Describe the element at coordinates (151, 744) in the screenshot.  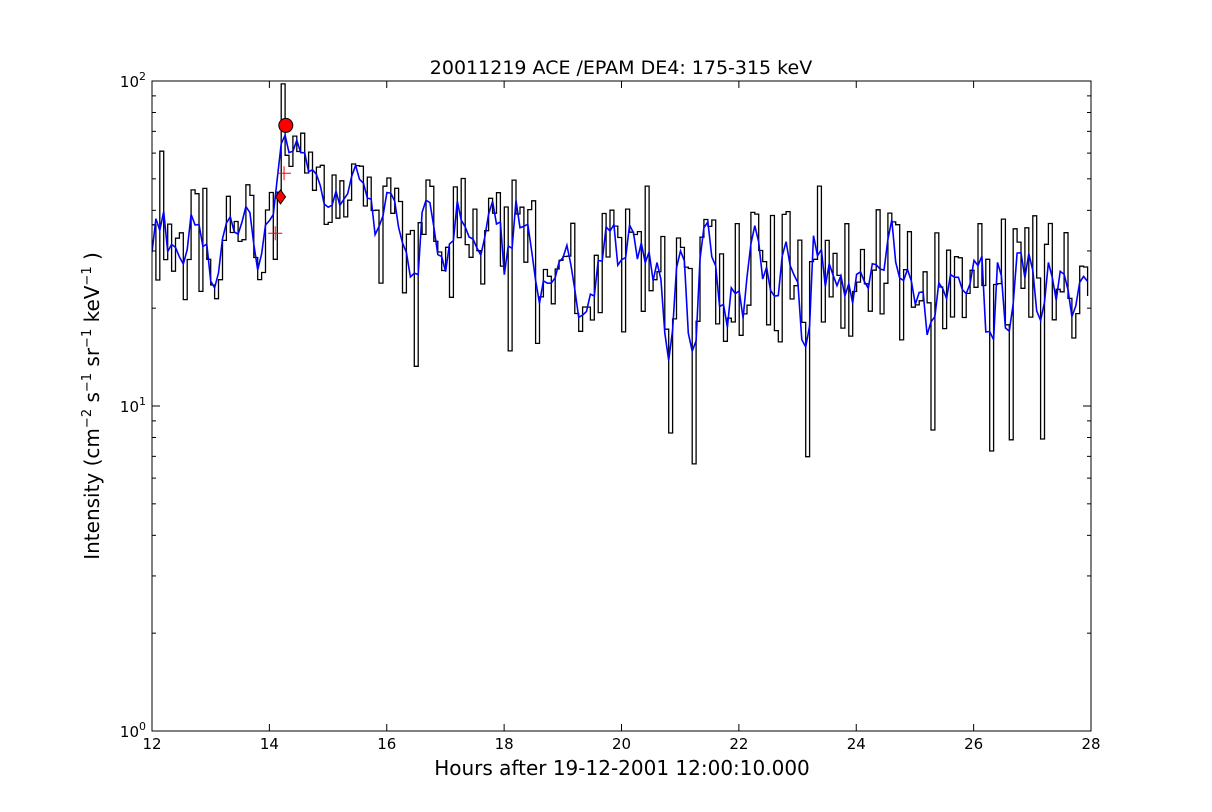
I see `x-tick-label: 12` at that location.